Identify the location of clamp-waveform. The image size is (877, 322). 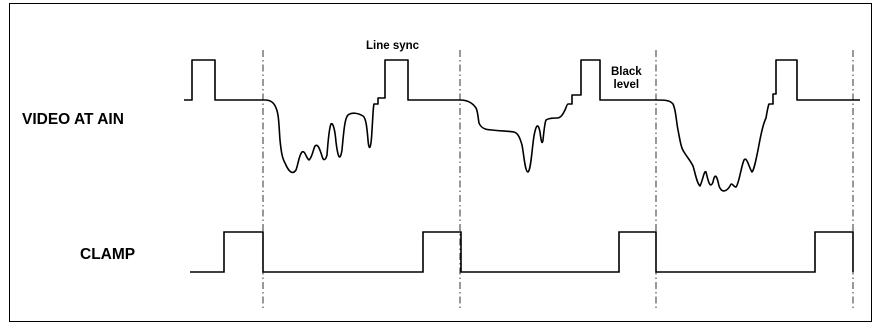
(522, 252).